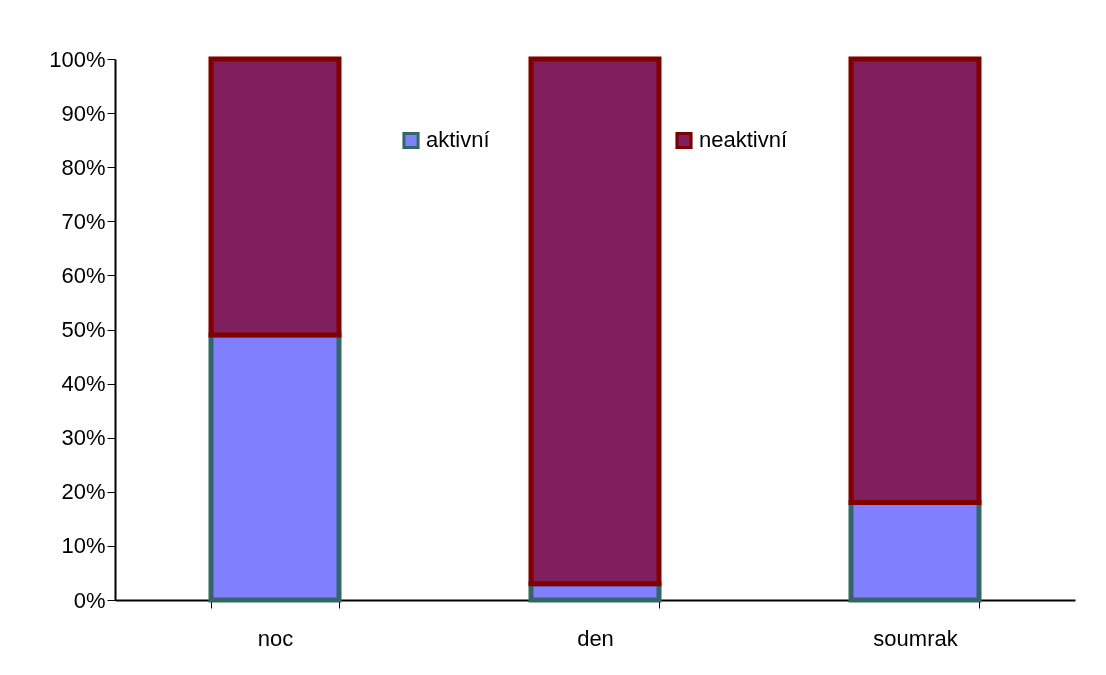 Image resolution: width=1106 pixels, height=675 pixels. What do you see at coordinates (595, 638) in the screenshot?
I see `x-tick-label: den` at bounding box center [595, 638].